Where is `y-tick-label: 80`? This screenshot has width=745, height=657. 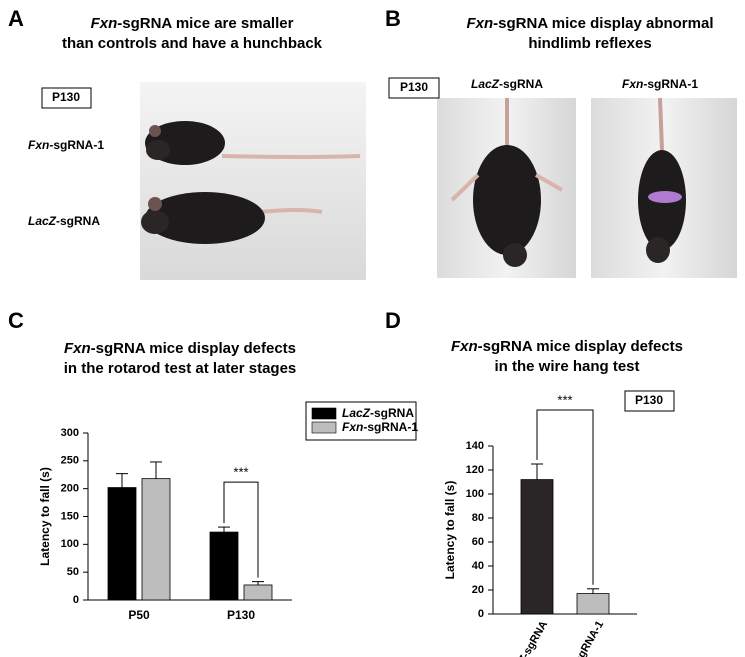 y-tick-label: 80 is located at coordinates (478, 518).